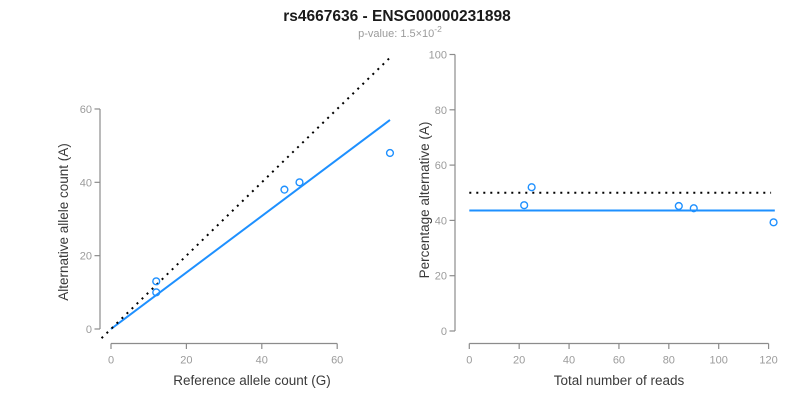 The height and width of the screenshot is (405, 800). What do you see at coordinates (669, 361) in the screenshot?
I see `x-tick-label: 80` at bounding box center [669, 361].